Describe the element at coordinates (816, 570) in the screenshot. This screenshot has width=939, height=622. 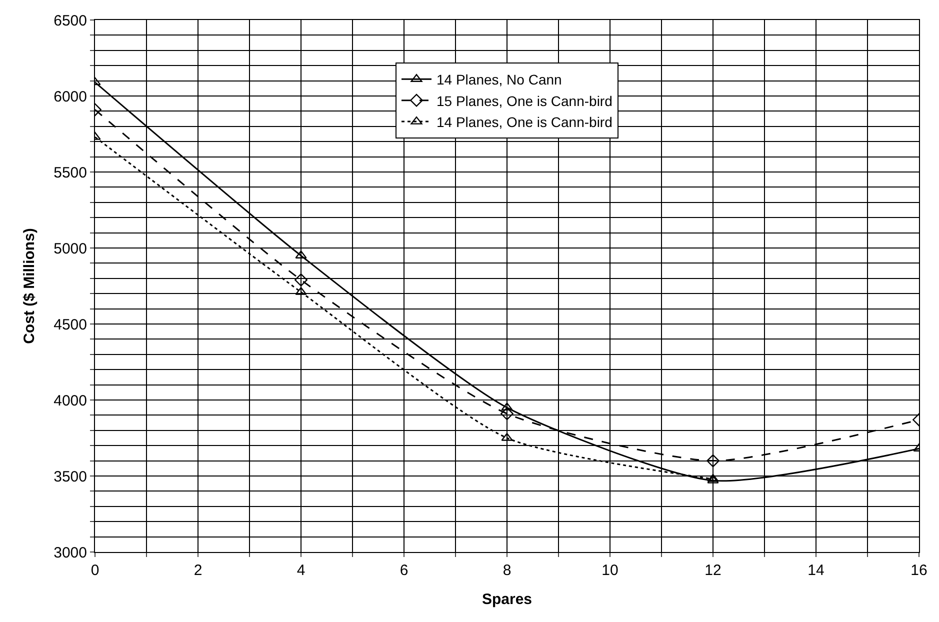
I see `x-tick-label: 14` at that location.